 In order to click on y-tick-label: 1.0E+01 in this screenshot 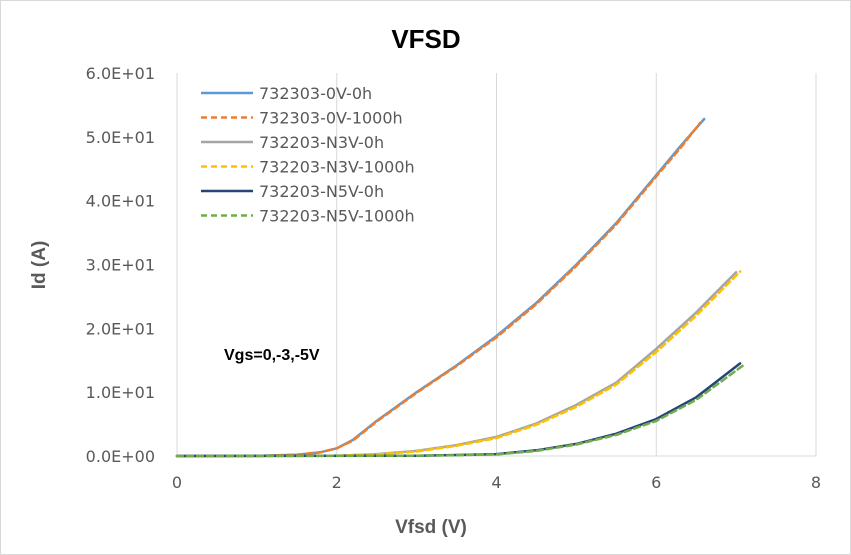, I will do `click(120, 392)`.